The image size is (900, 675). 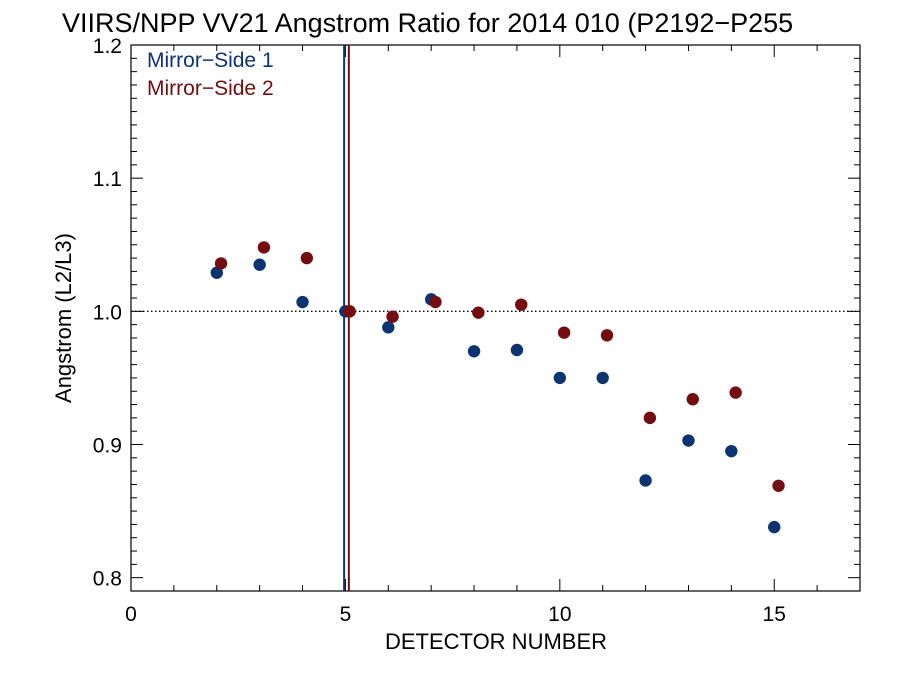 I want to click on y-tick-label: 0.9, so click(x=107, y=446).